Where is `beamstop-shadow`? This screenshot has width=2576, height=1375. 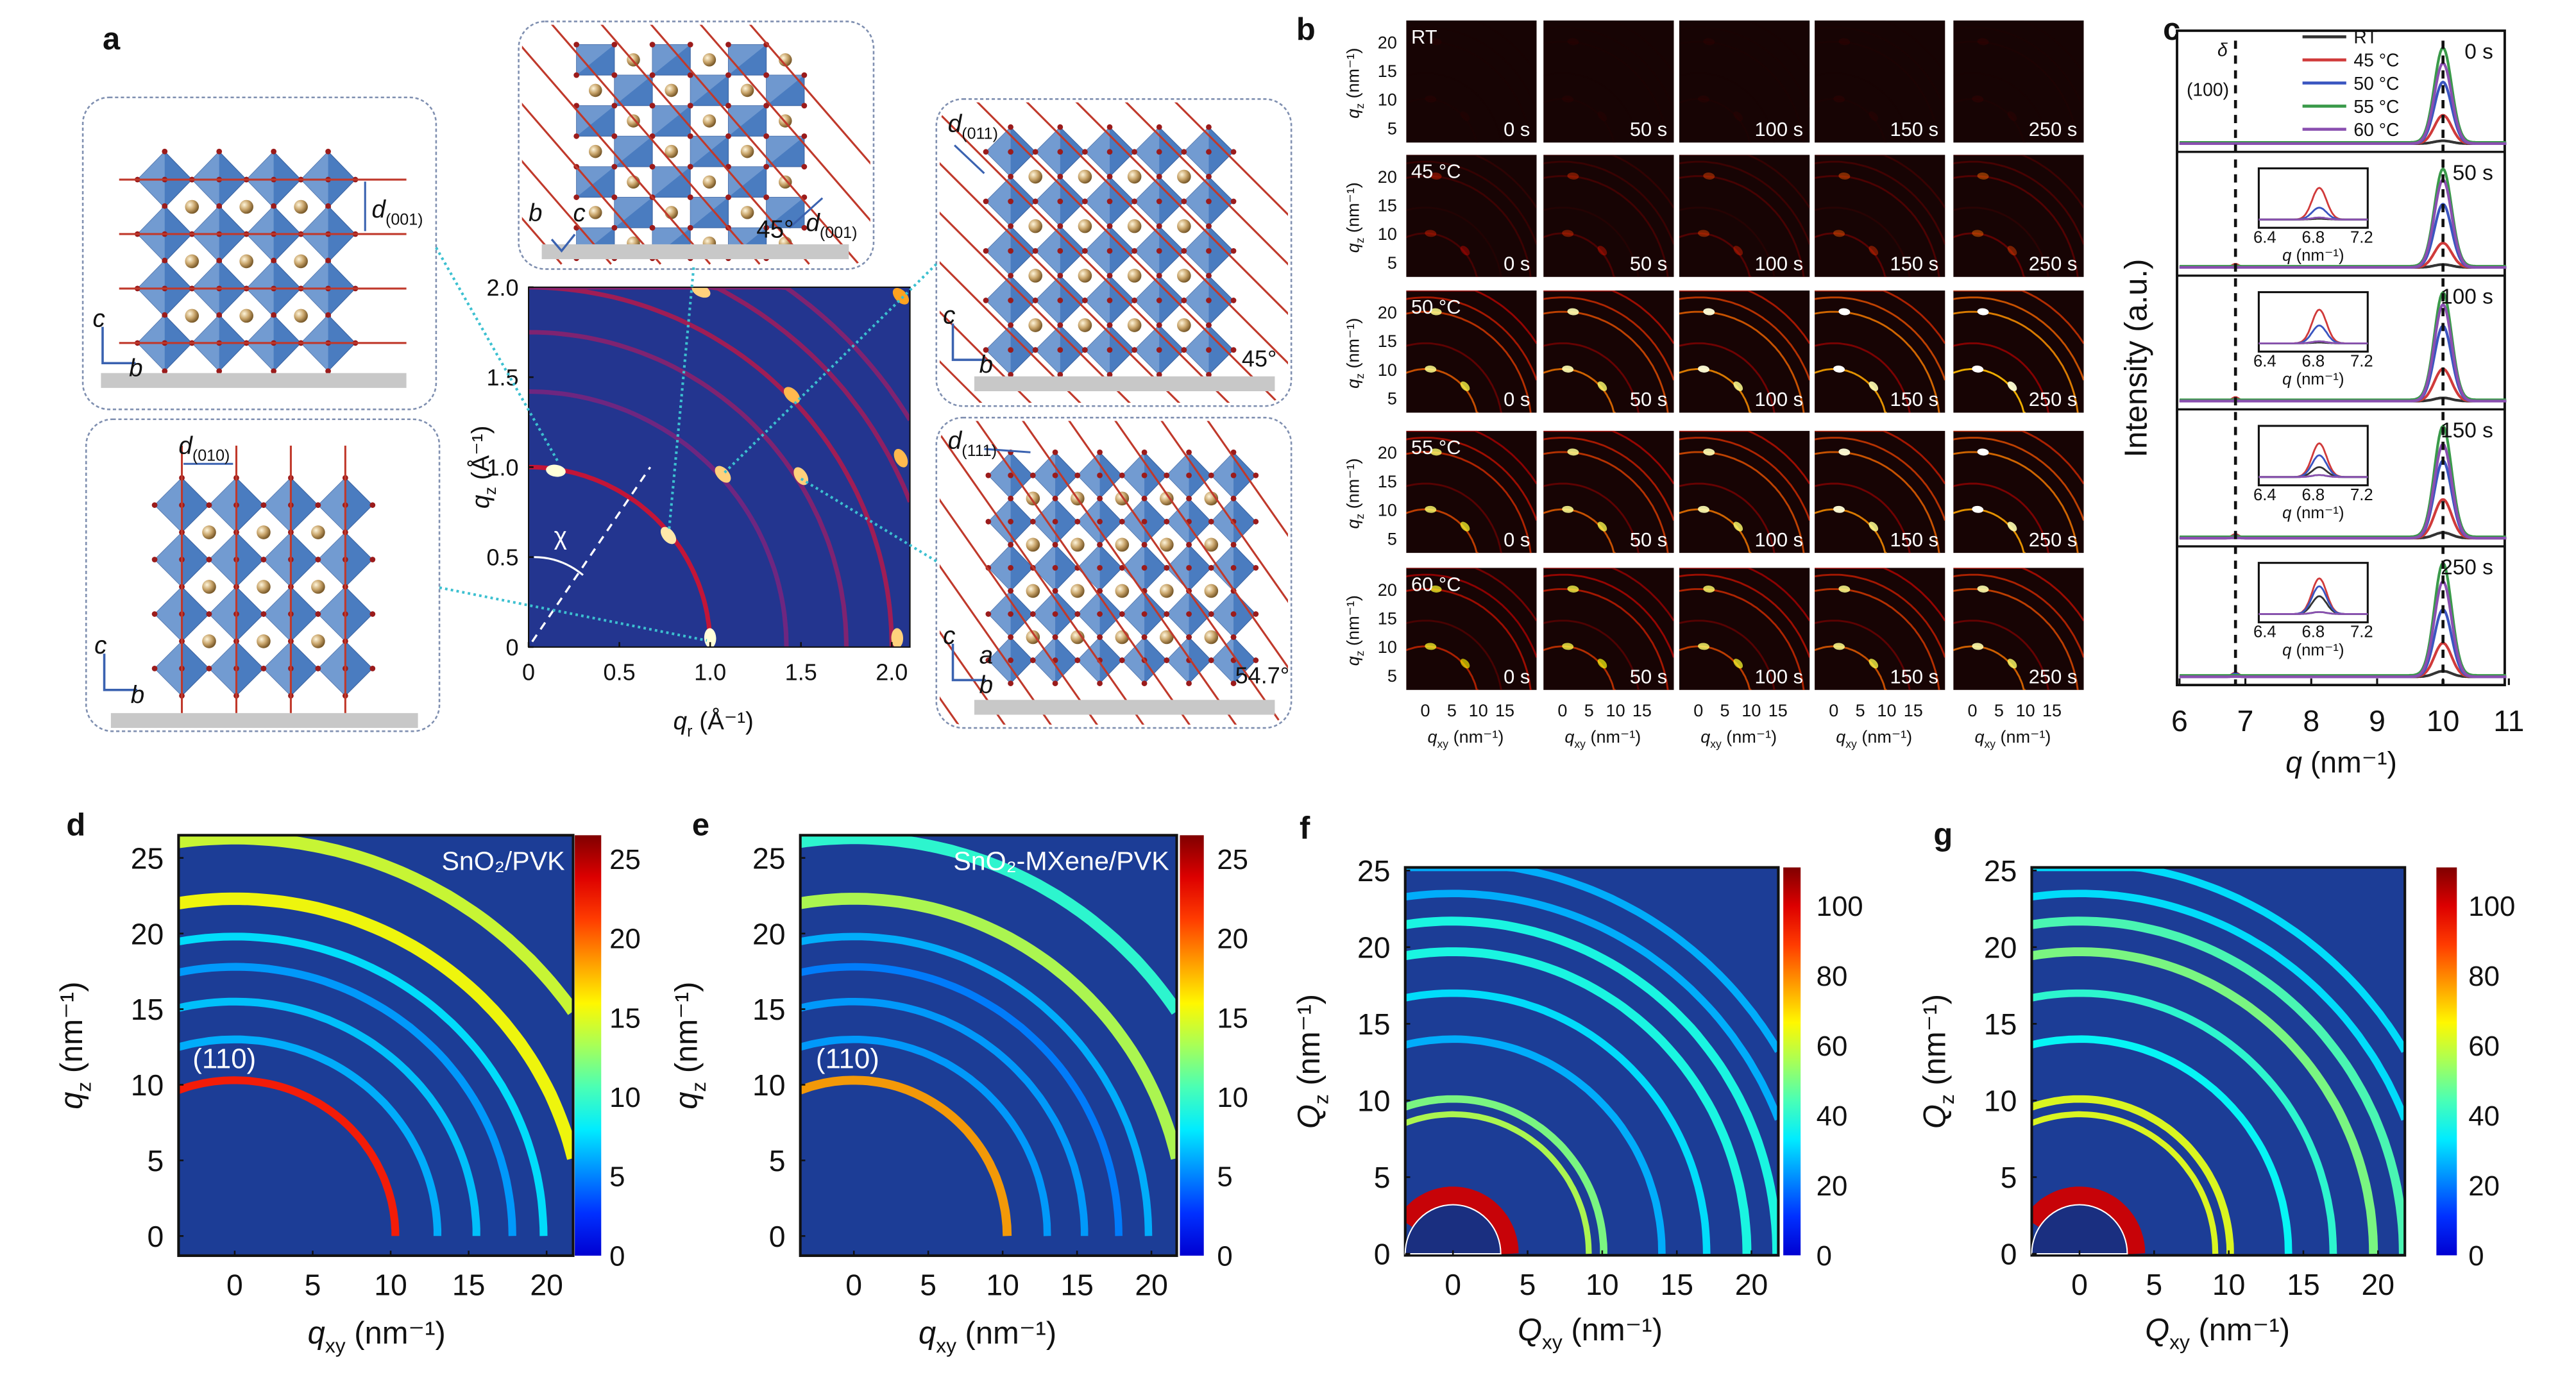 beamstop-shadow is located at coordinates (1453, 1229).